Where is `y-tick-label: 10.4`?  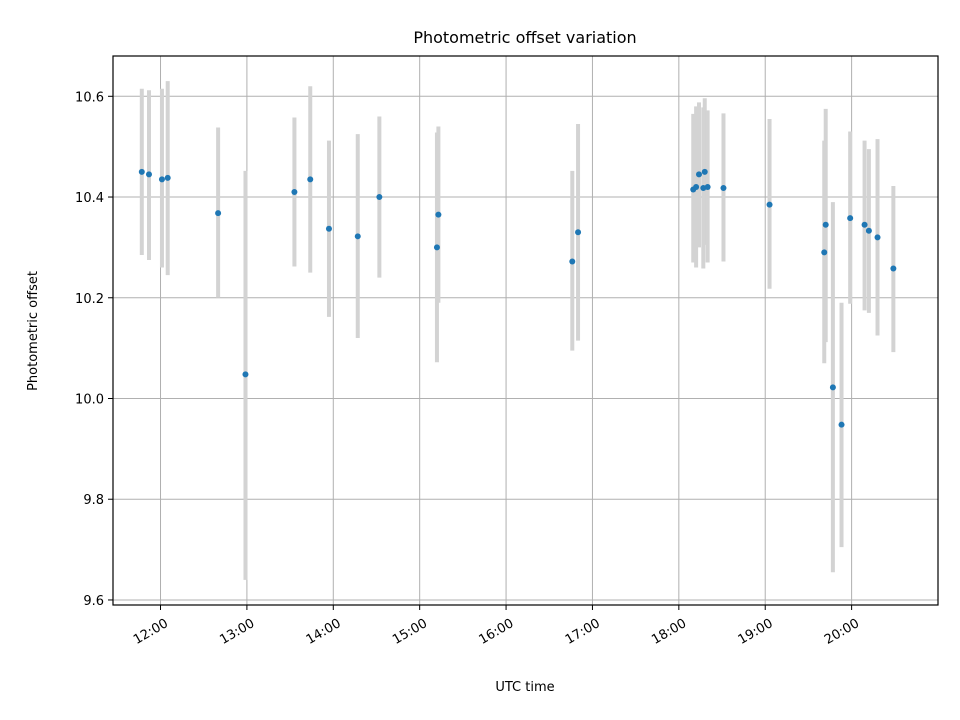
y-tick-label: 10.4 is located at coordinates (89, 198).